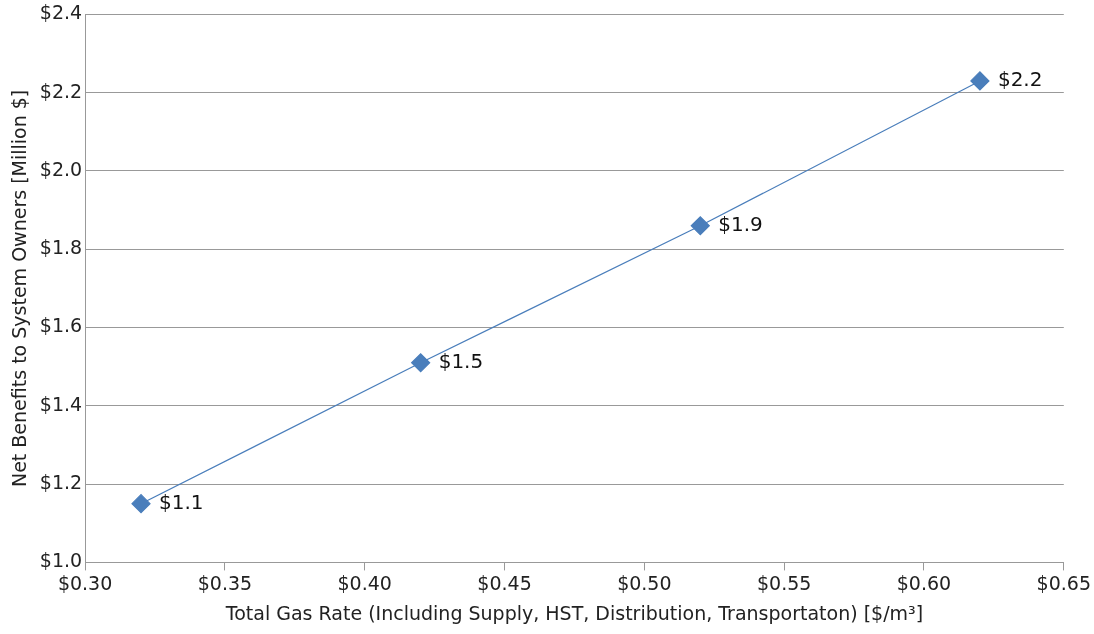 The height and width of the screenshot is (634, 1094). I want to click on data-label: $1.5, so click(461, 360).